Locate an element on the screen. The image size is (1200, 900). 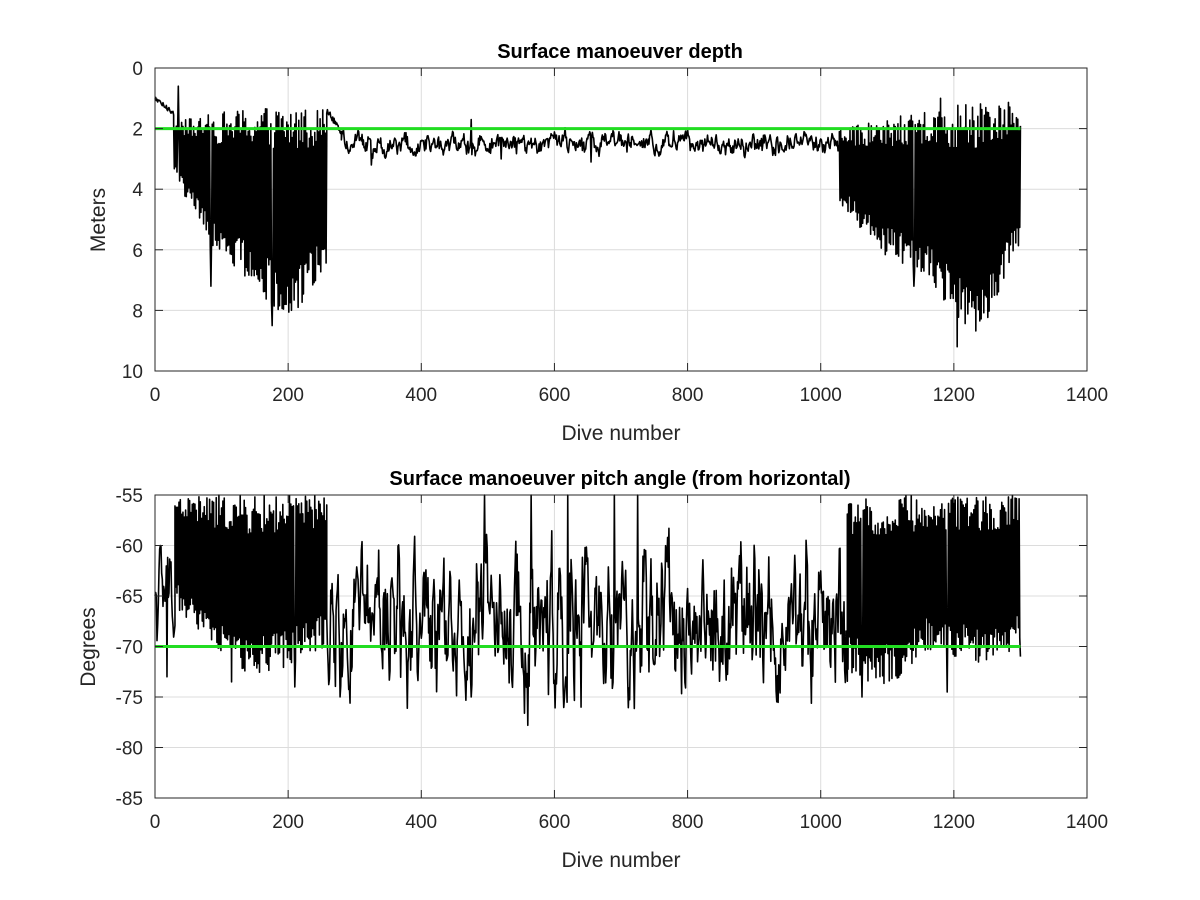
y-tick-label: -70 is located at coordinates (129, 648).